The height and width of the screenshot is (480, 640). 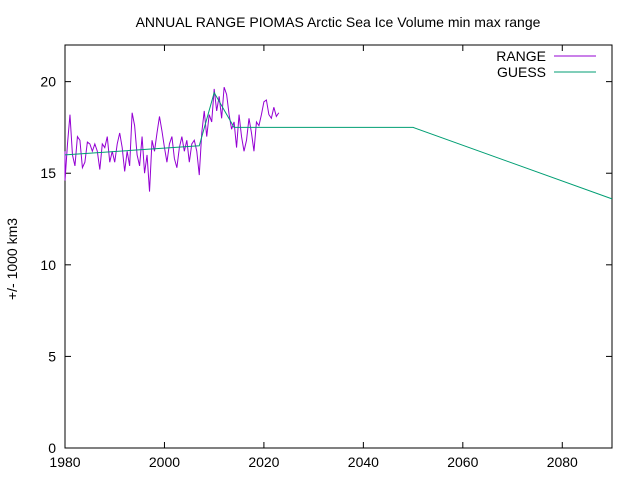 I want to click on y-tick-label: 10, so click(x=48, y=265).